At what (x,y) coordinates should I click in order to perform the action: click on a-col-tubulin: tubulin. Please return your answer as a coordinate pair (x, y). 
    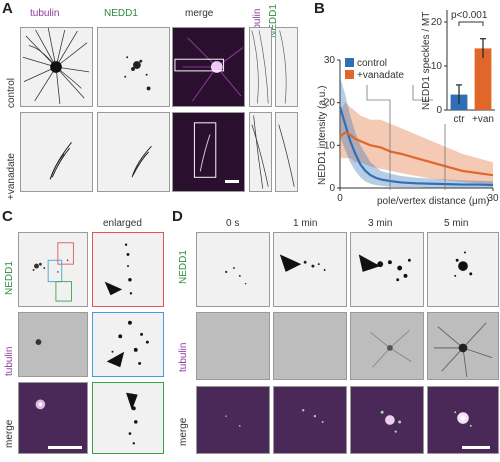
    Looking at the image, I should click on (44, 13).